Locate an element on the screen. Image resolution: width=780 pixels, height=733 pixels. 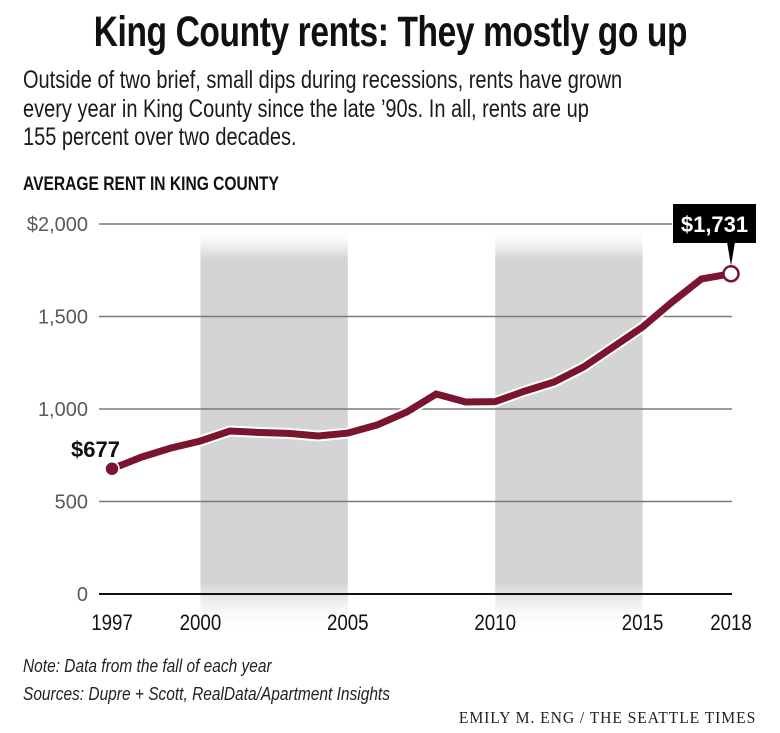
end-value-label: $1,731 is located at coordinates (714, 224).